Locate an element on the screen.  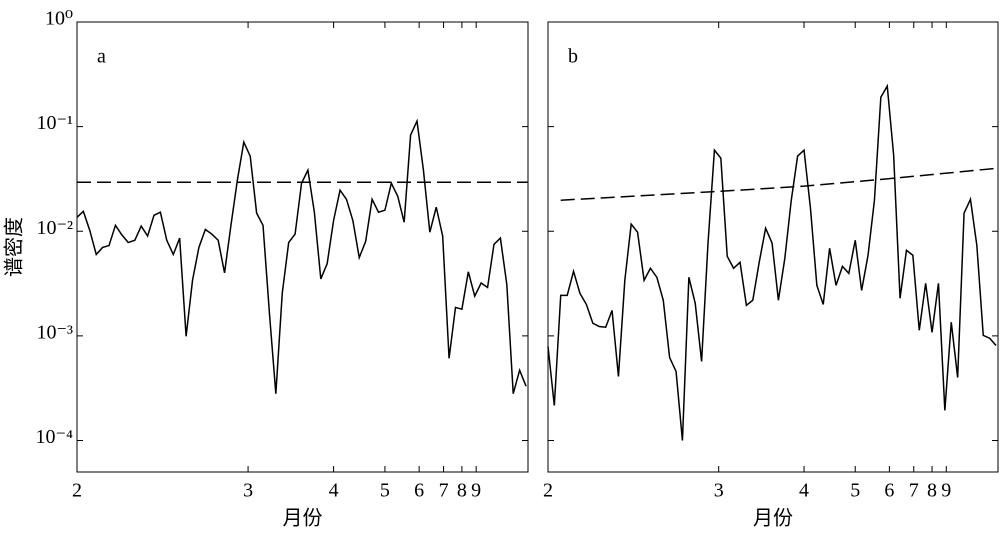
y-tick-label: 10⁻² is located at coordinates (54, 228).